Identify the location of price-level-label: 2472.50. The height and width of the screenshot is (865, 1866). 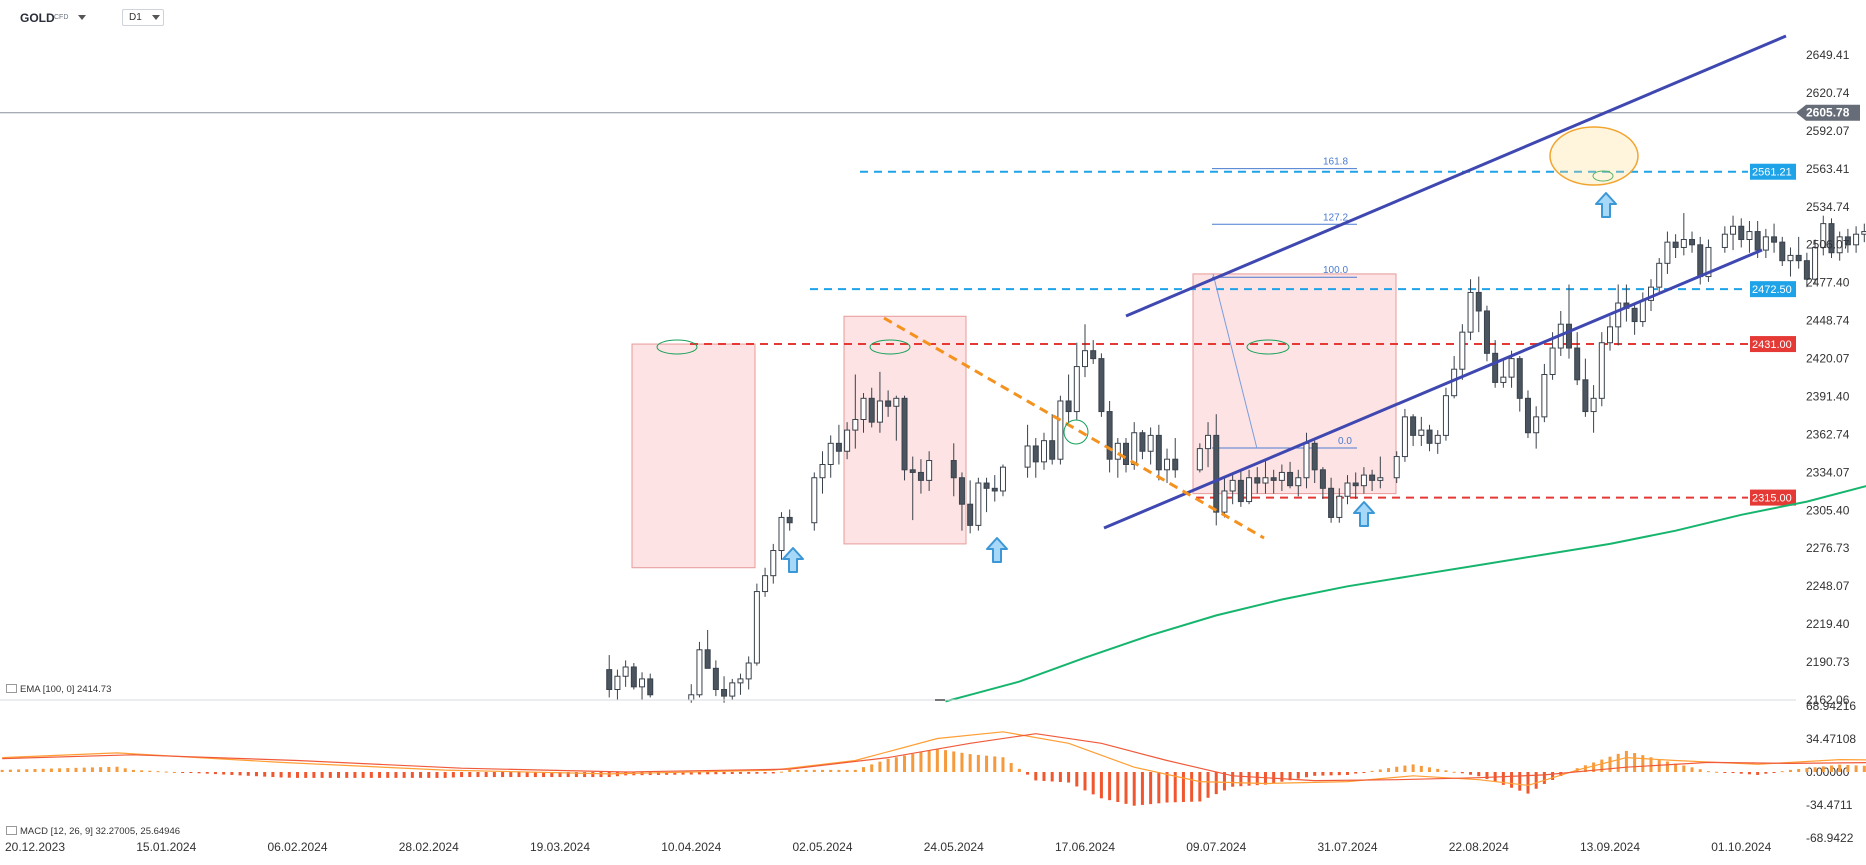
(1772, 290).